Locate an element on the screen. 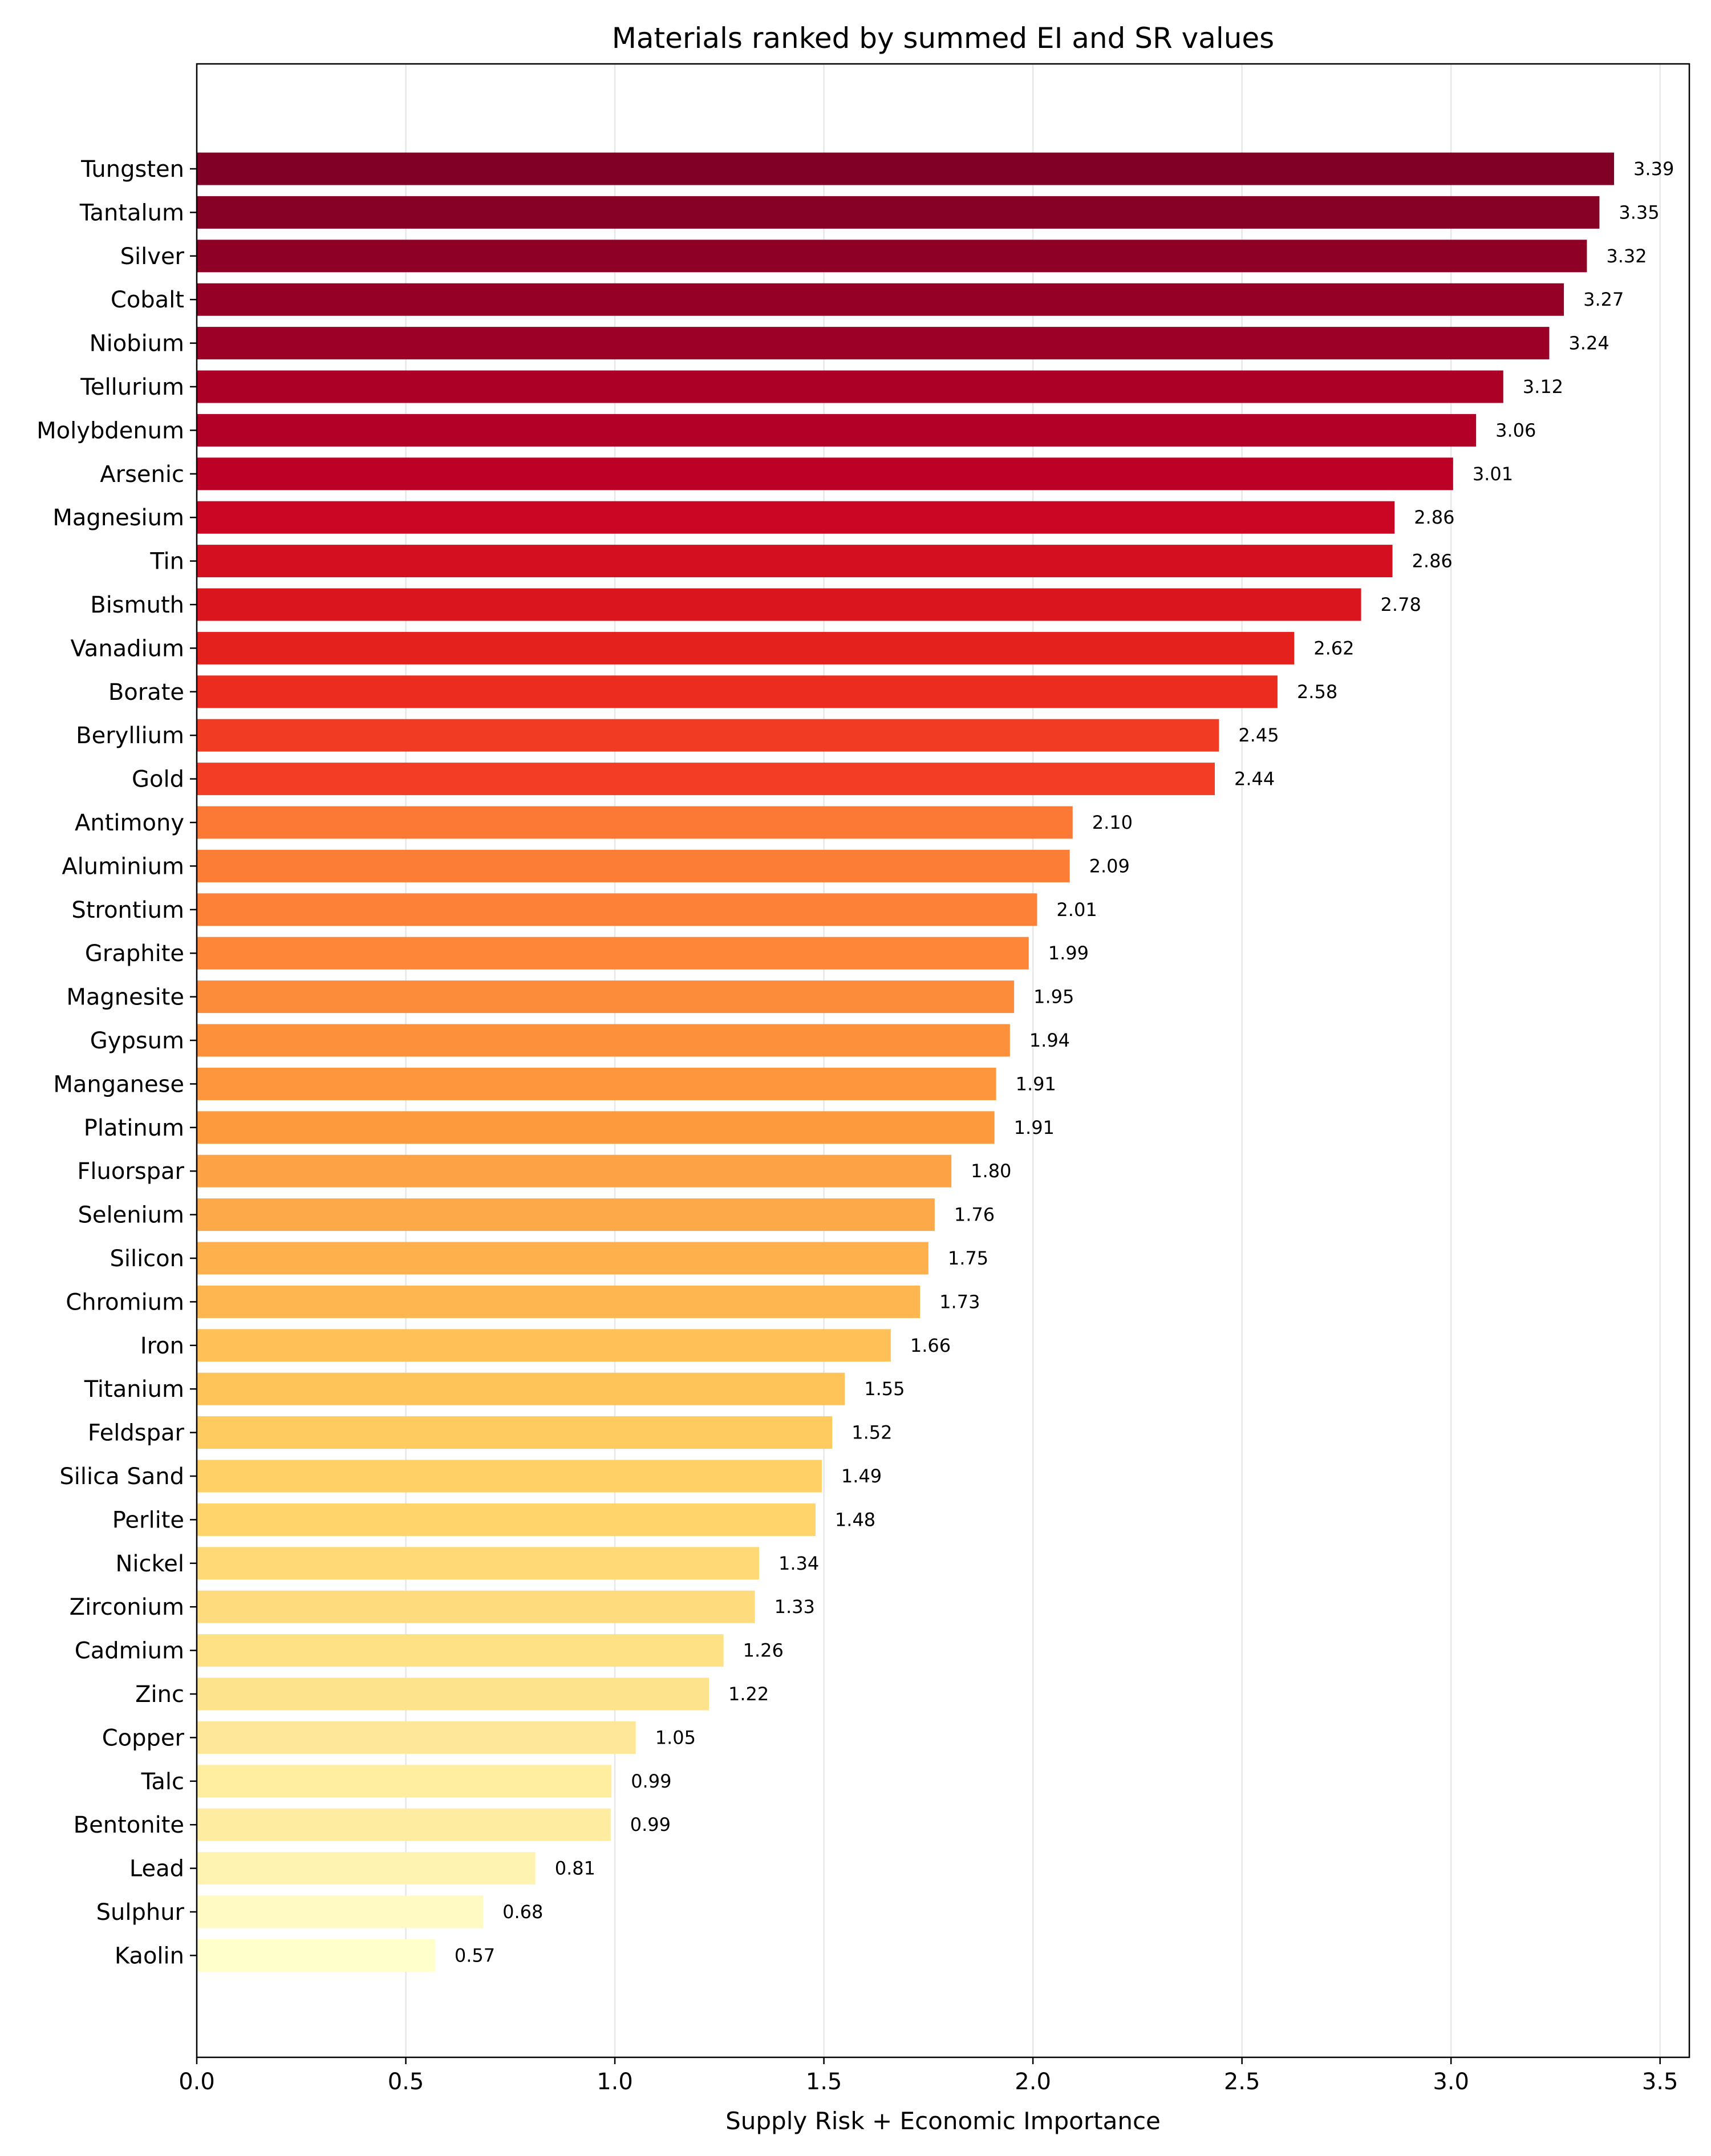  data-label: 2.09 is located at coordinates (1109, 866).